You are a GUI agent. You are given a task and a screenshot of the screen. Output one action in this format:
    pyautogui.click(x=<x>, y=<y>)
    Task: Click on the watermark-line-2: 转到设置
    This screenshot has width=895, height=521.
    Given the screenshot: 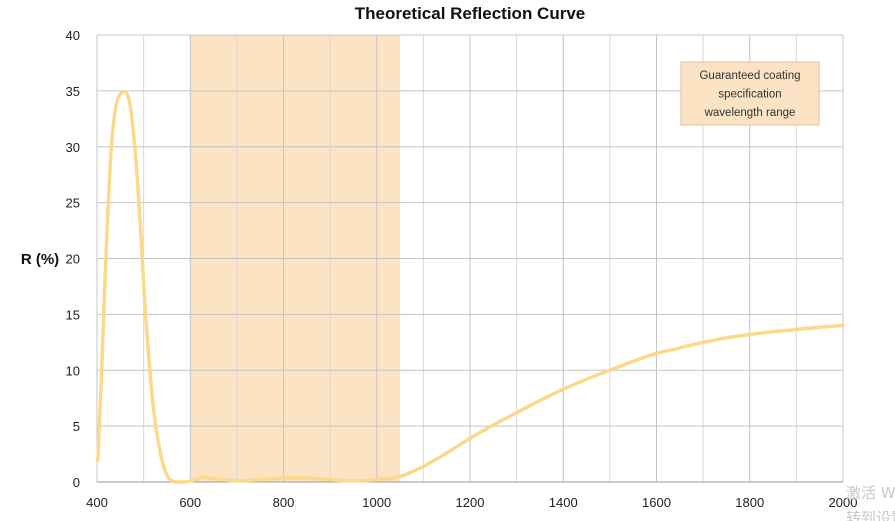 What is the action you would take?
    pyautogui.click(x=870, y=515)
    